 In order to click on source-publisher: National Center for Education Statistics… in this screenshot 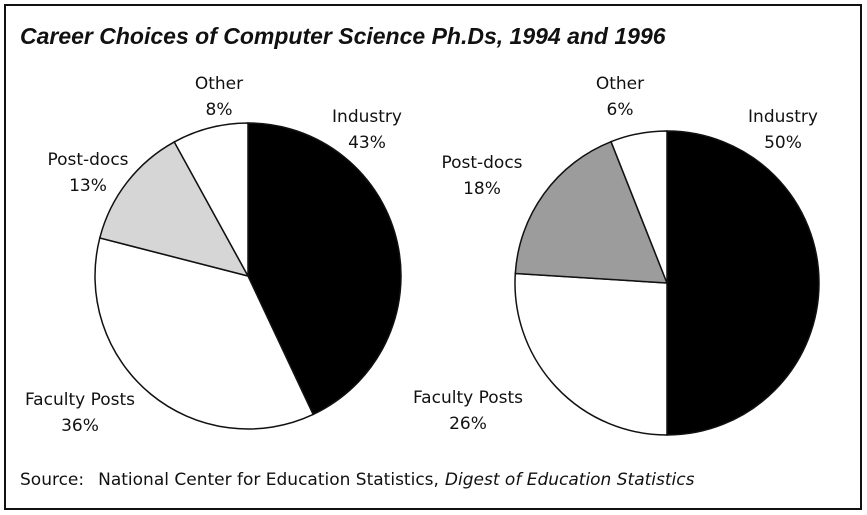, I will do `click(268, 480)`.